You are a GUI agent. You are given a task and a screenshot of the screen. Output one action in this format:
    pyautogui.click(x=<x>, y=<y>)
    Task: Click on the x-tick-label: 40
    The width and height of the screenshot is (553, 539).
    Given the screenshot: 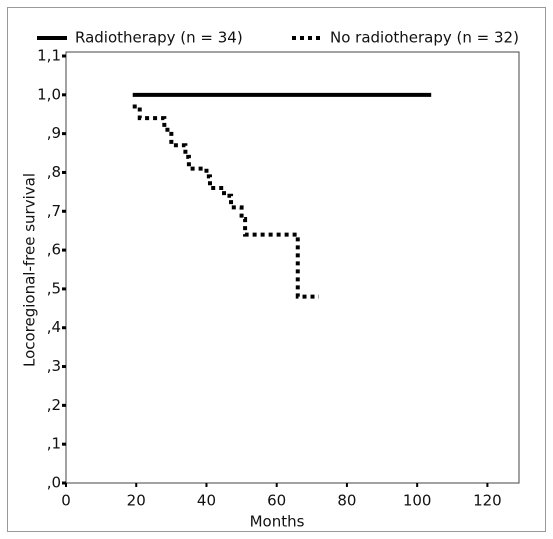 What is the action you would take?
    pyautogui.click(x=206, y=501)
    